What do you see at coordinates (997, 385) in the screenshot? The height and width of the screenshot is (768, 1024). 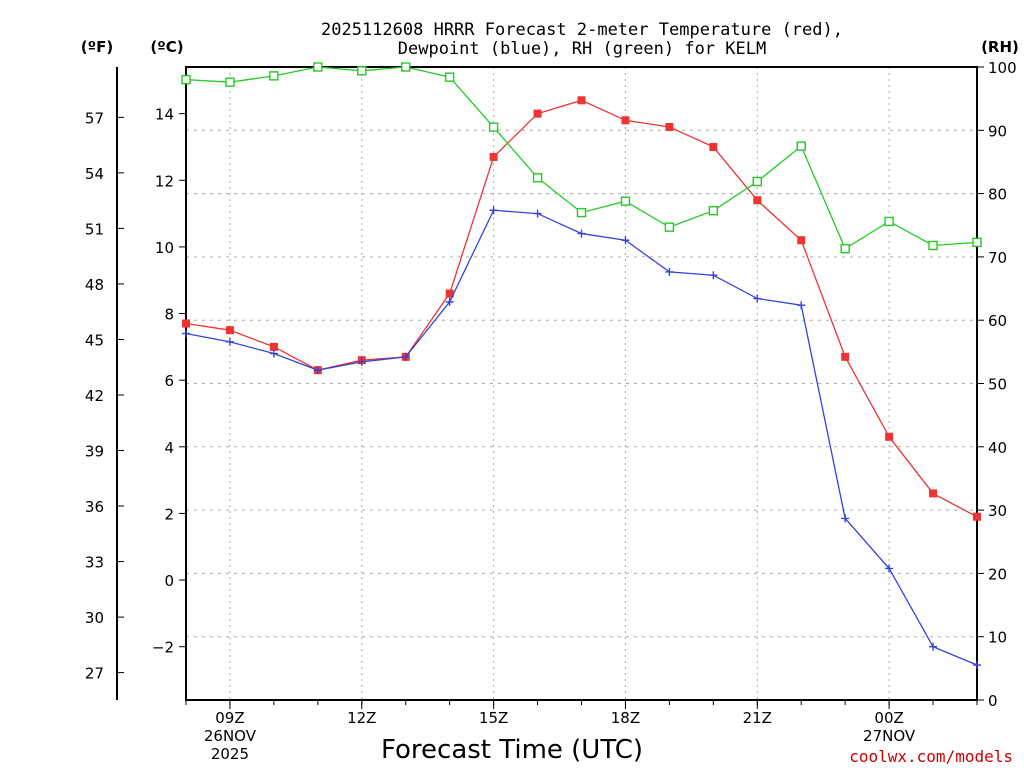 I see `rh-tick-label: 50` at bounding box center [997, 385].